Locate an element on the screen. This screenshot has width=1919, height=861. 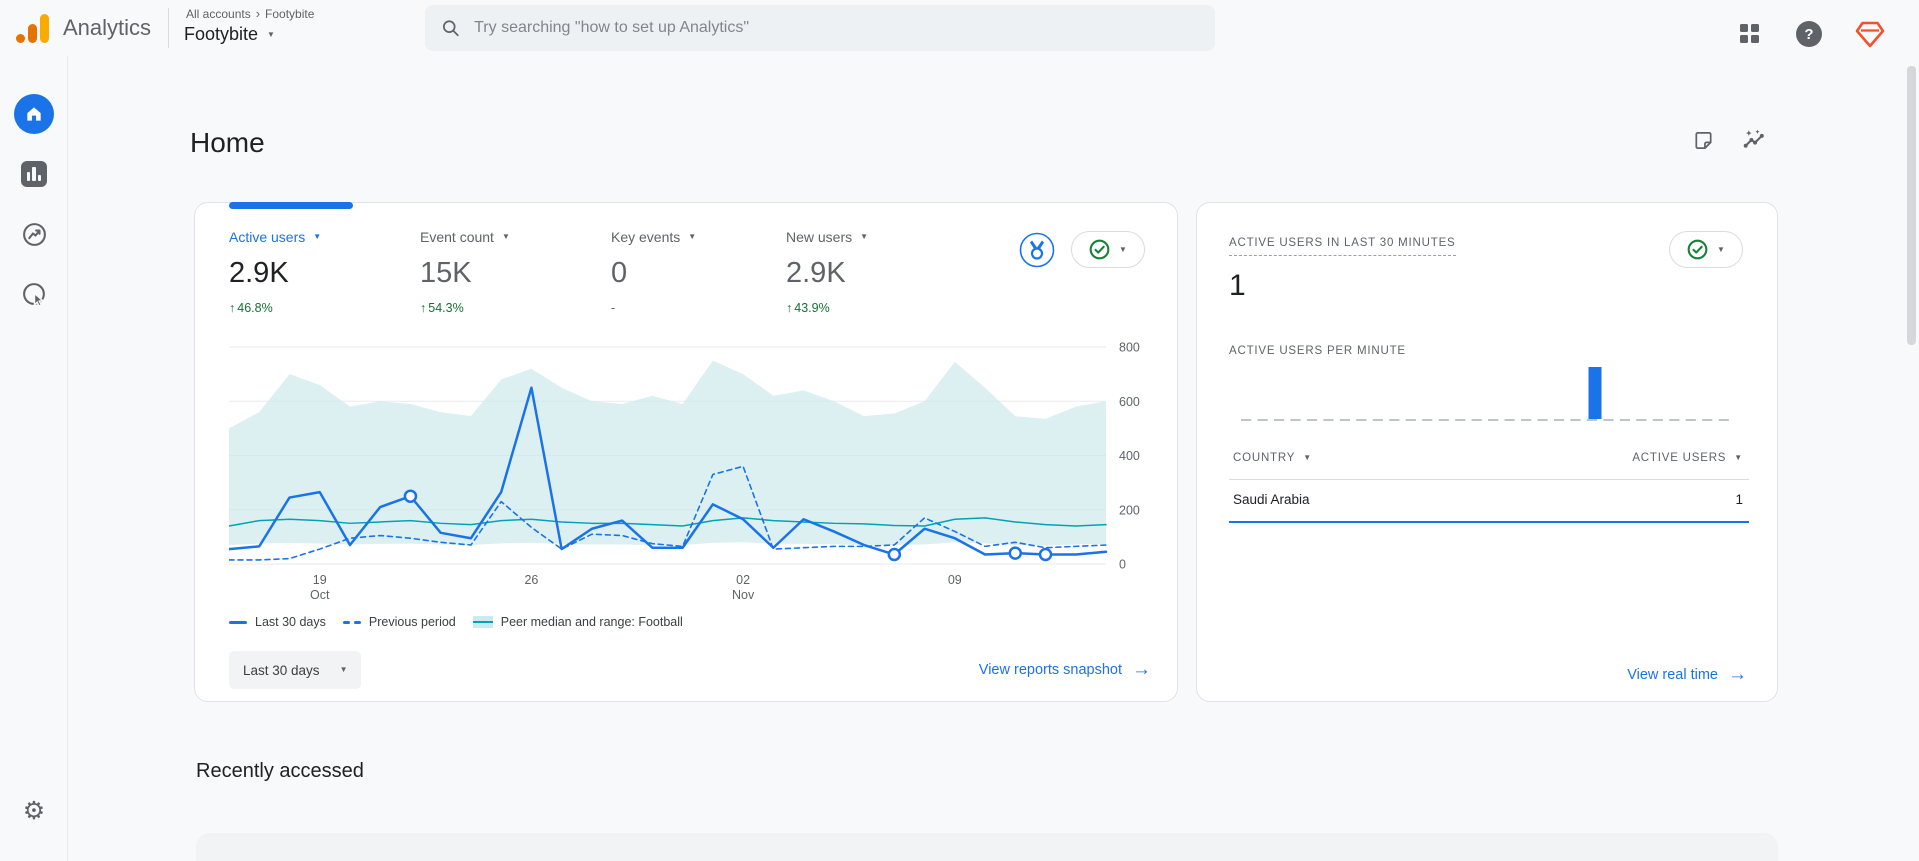
table-divider is located at coordinates (1489, 479).